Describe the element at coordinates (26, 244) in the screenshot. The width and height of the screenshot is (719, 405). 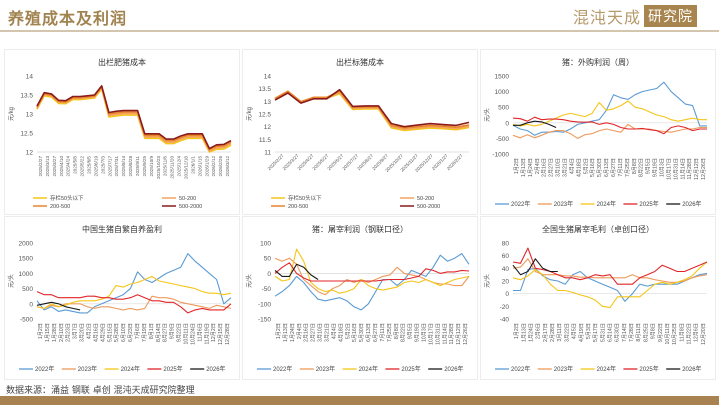
I see `y-tick-label: 2000` at that location.